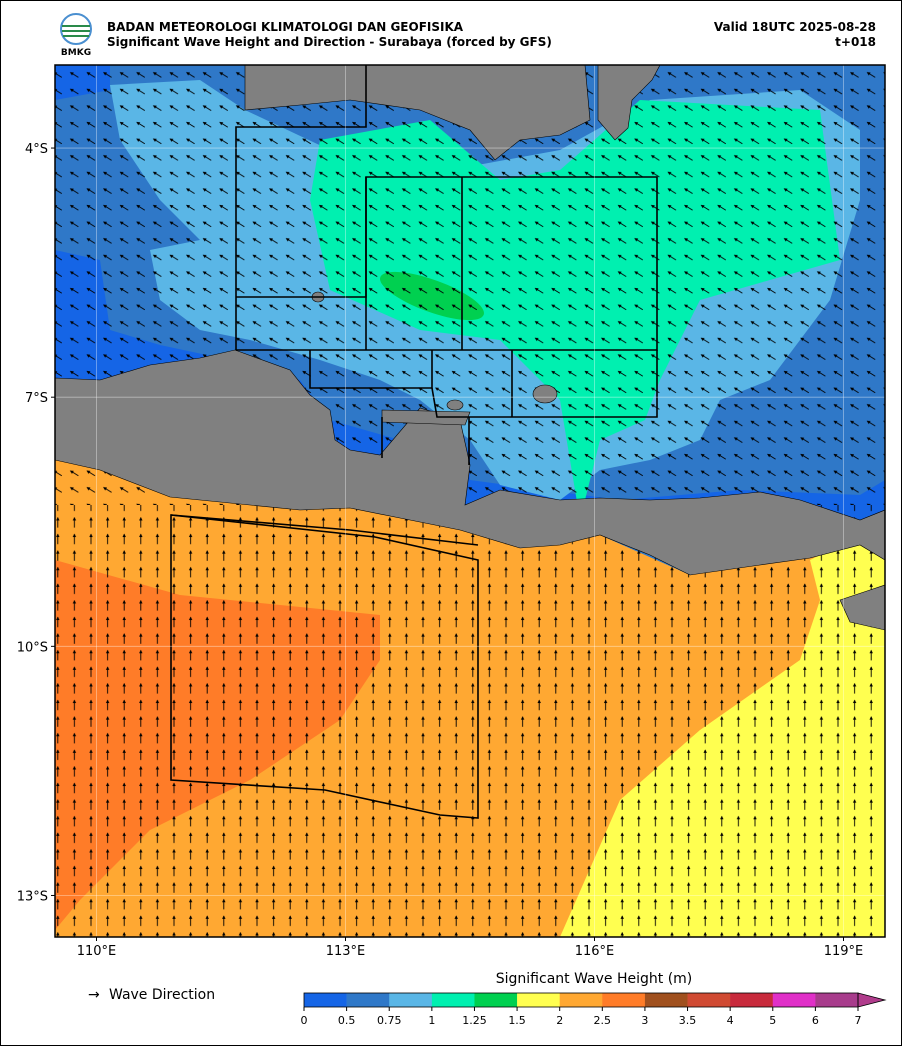  What do you see at coordinates (730, 1020) in the screenshot?
I see `colorbar-tick-label: 4` at bounding box center [730, 1020].